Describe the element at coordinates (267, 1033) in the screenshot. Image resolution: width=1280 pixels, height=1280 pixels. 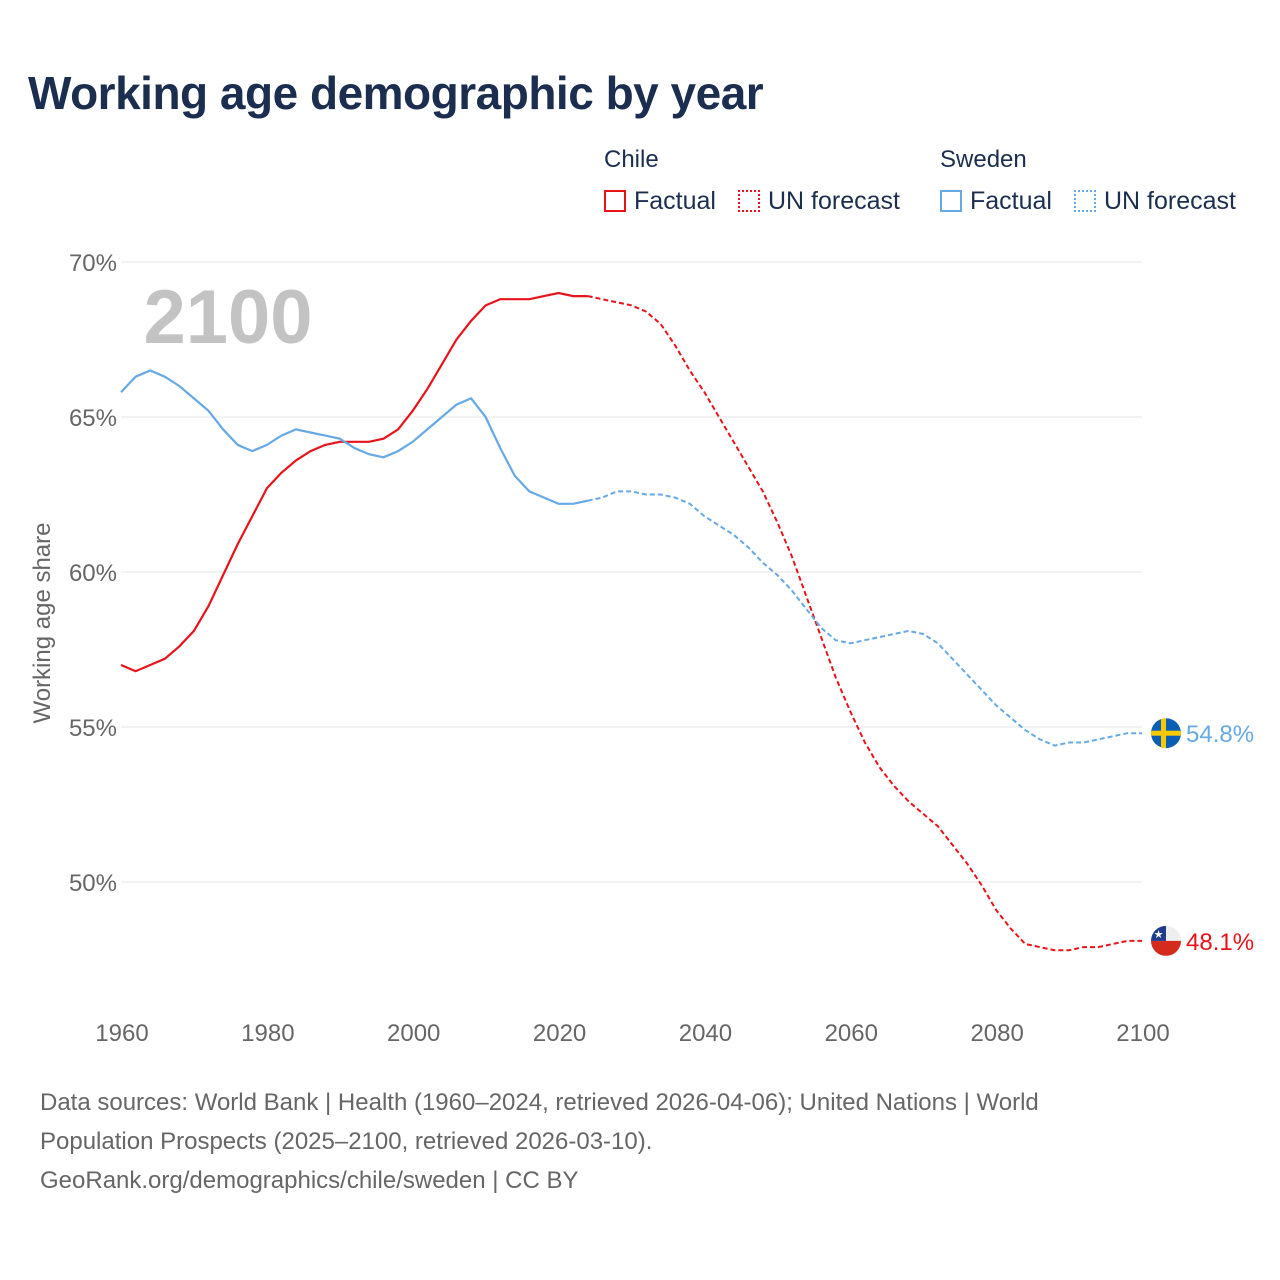
I see `x-tick-label: 1980` at that location.